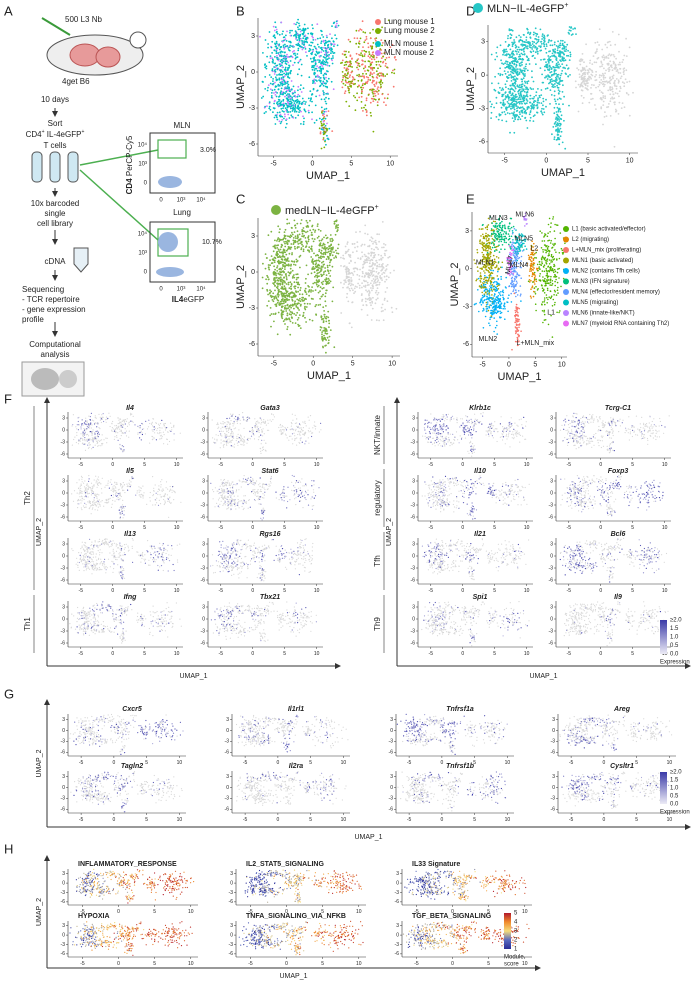 This screenshot has height=982, width=697. I want to click on step-label: cDNA, so click(56, 261).